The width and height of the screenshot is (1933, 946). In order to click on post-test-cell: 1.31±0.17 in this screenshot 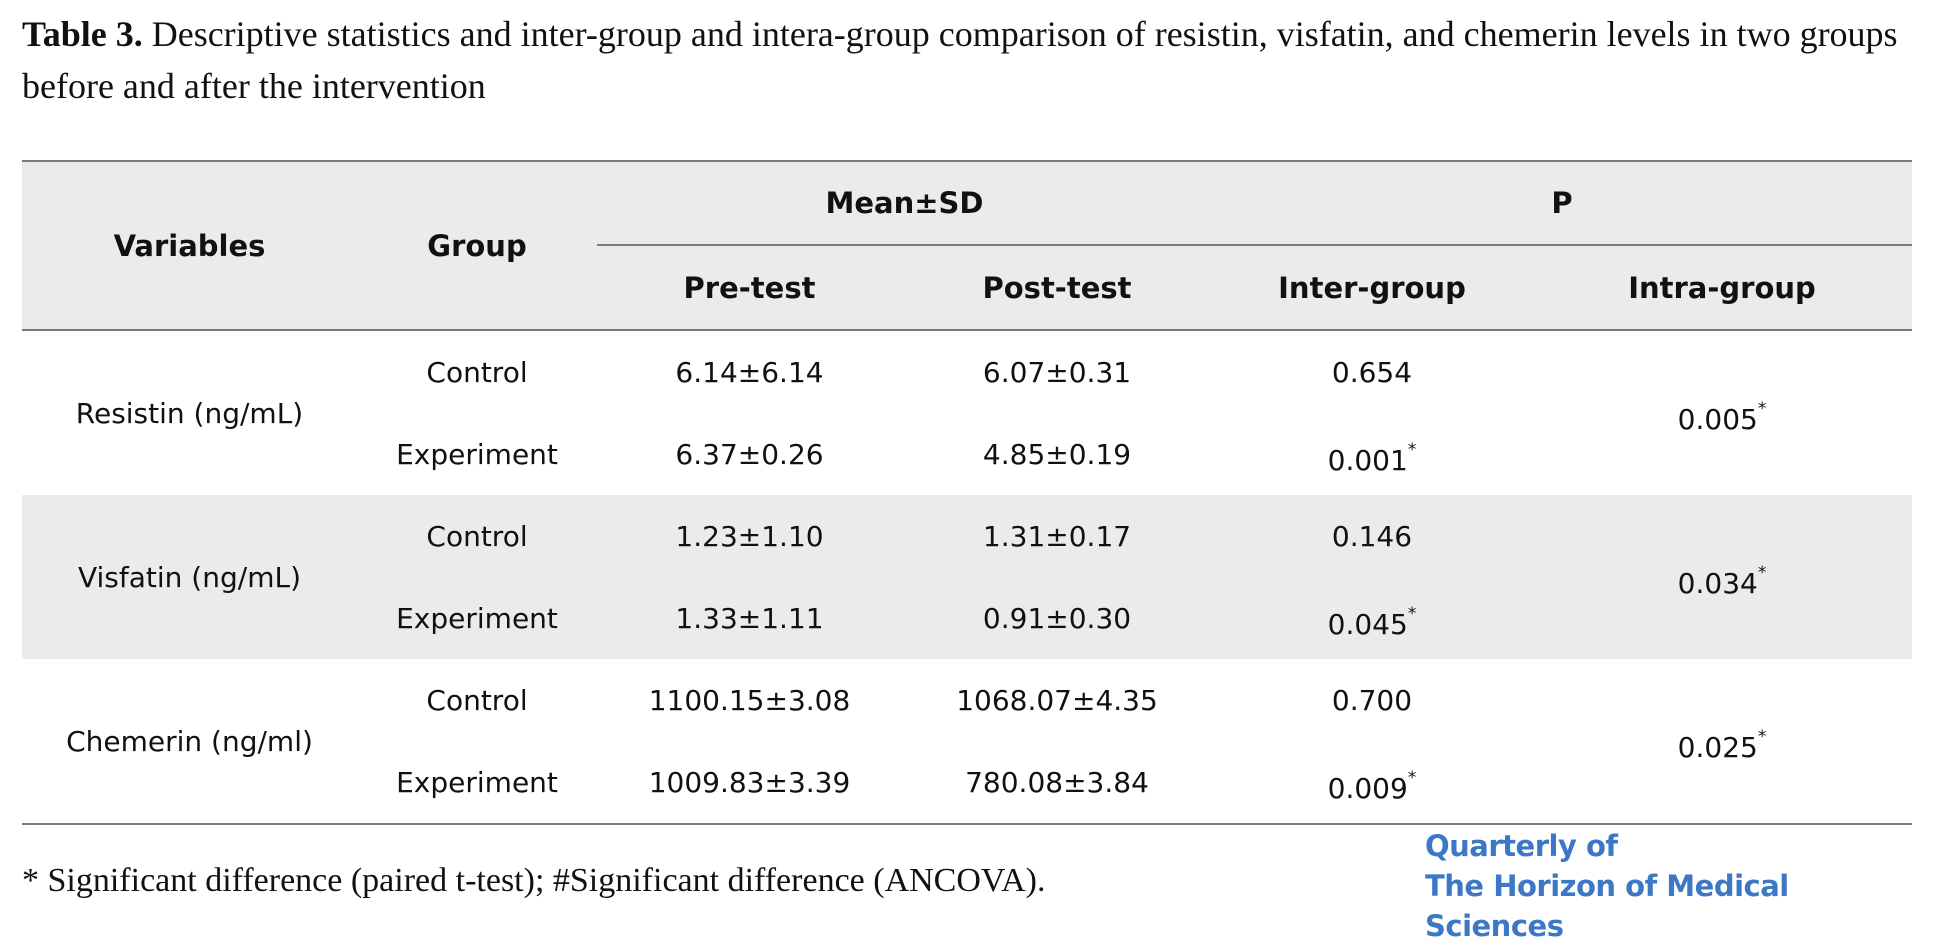, I will do `click(1057, 536)`.